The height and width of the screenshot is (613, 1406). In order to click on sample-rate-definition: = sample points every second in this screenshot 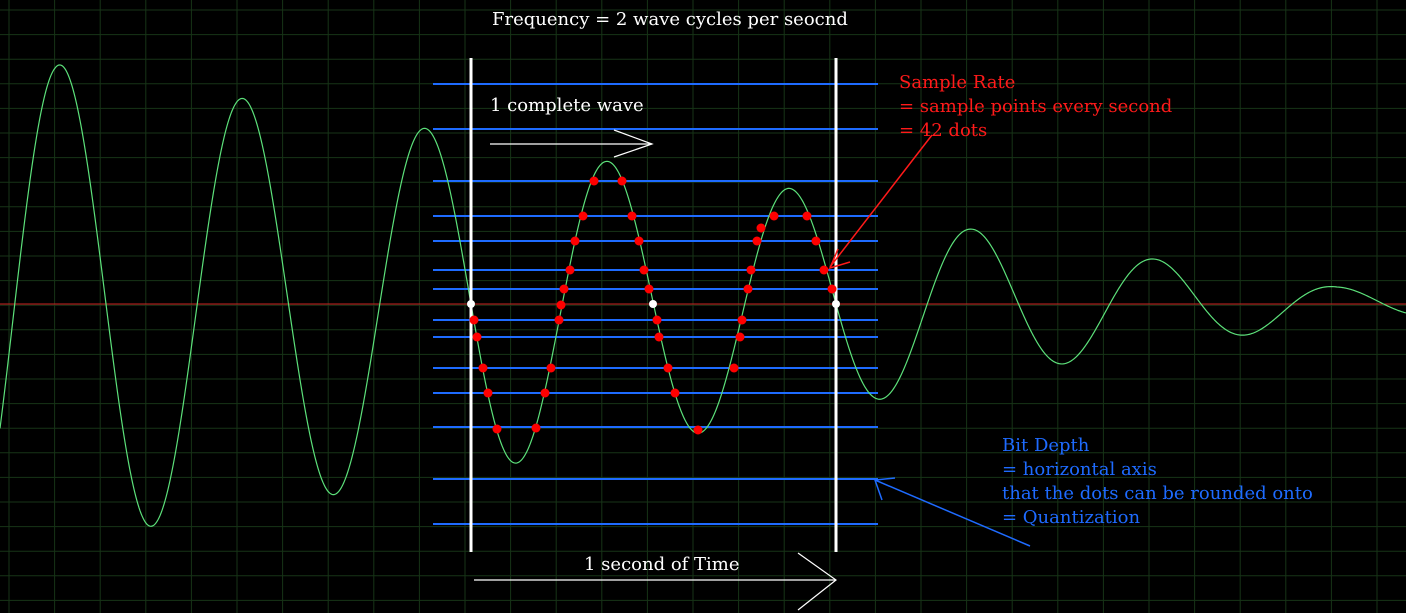, I will do `click(1036, 106)`.